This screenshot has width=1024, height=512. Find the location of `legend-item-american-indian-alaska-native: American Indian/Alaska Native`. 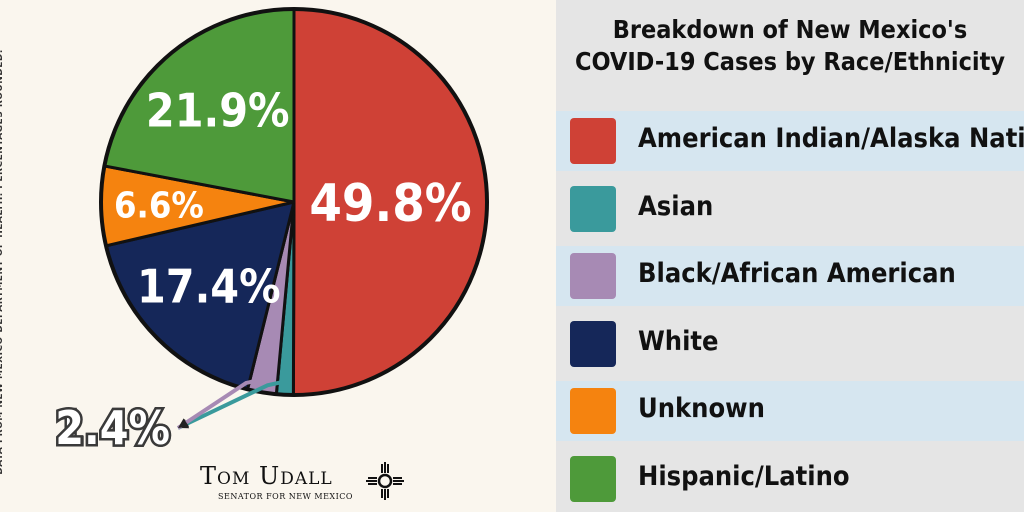

legend-item-american-indian-alaska-native: American Indian/Alaska Native is located at coordinates (790, 141).